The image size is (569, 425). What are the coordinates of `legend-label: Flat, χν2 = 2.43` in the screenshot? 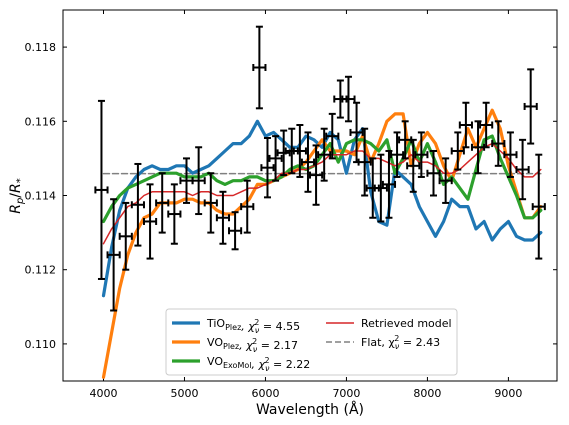 It's located at (400, 342).